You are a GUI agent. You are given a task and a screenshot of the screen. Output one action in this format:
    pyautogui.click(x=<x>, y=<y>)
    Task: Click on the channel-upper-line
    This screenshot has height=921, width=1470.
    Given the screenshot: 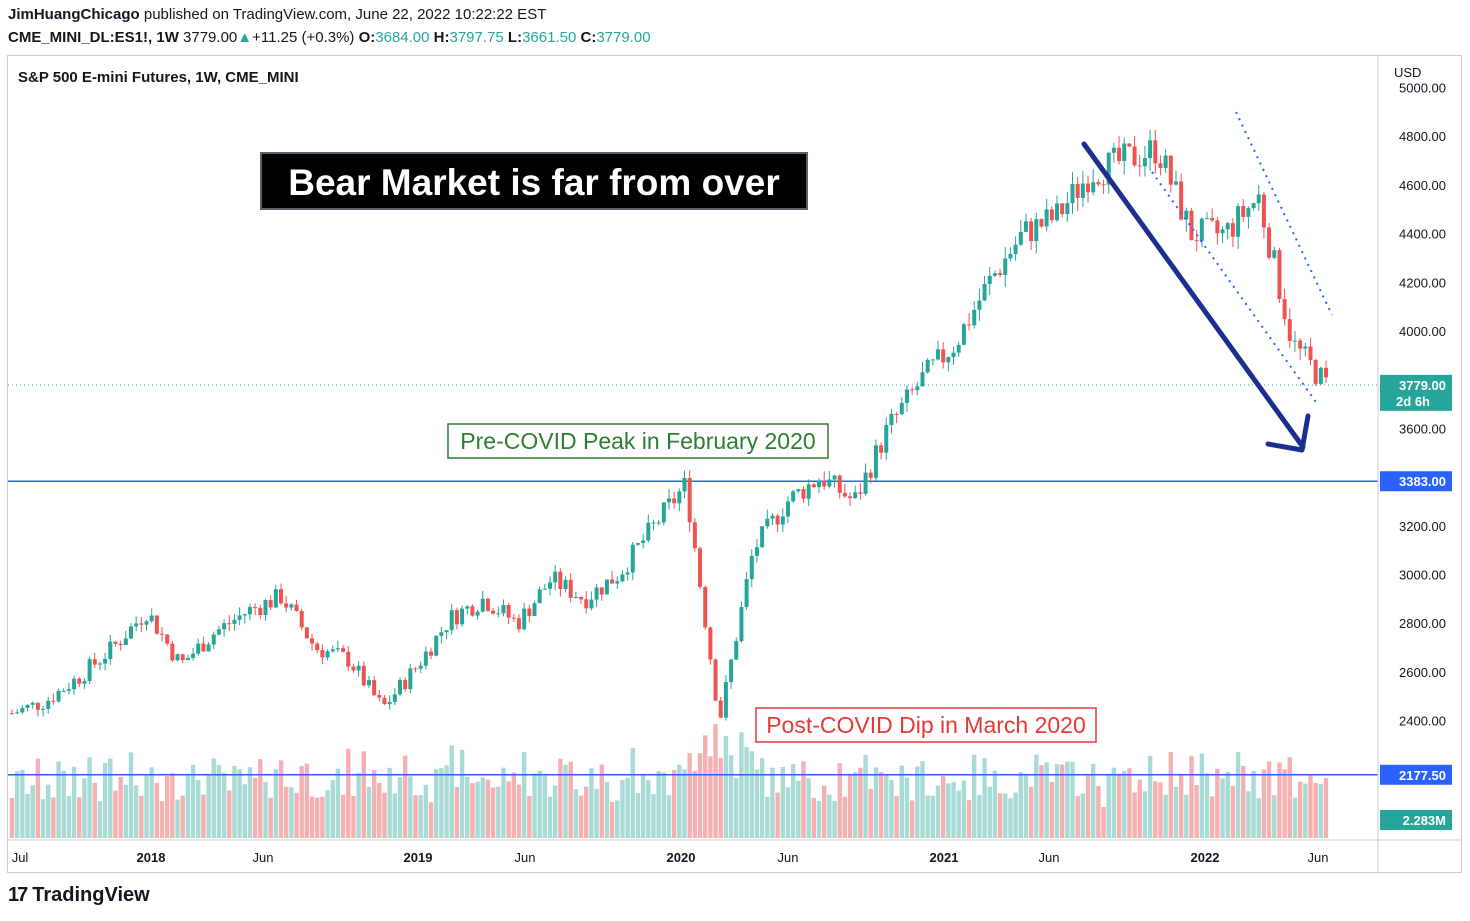 What is the action you would take?
    pyautogui.click(x=1284, y=213)
    